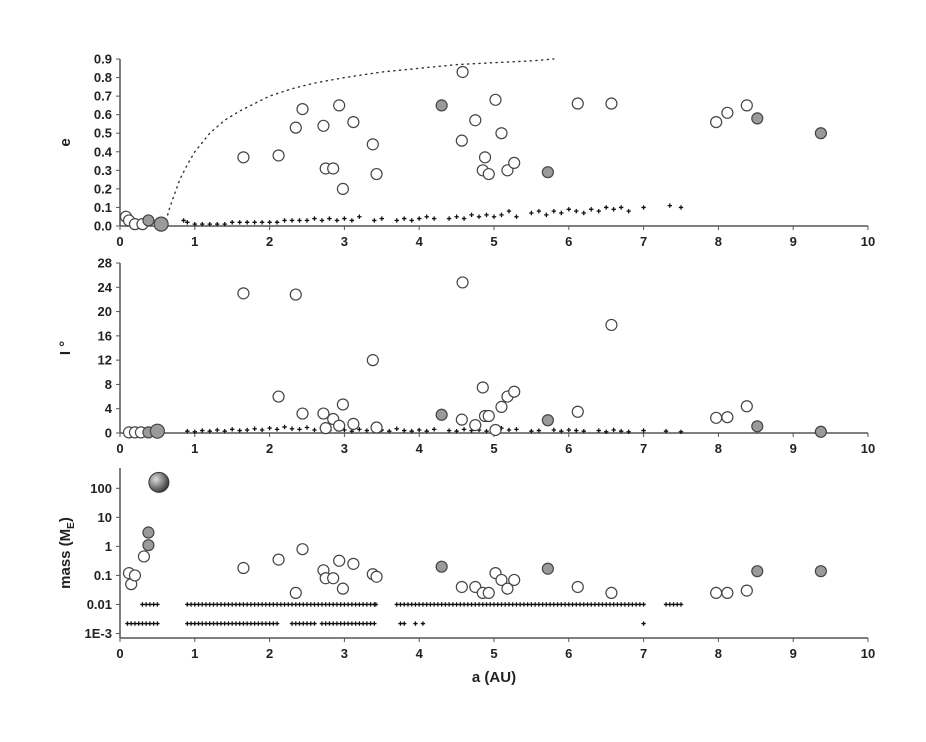 This screenshot has width=926, height=742. I want to click on x-tick-label: 8, so click(718, 448).